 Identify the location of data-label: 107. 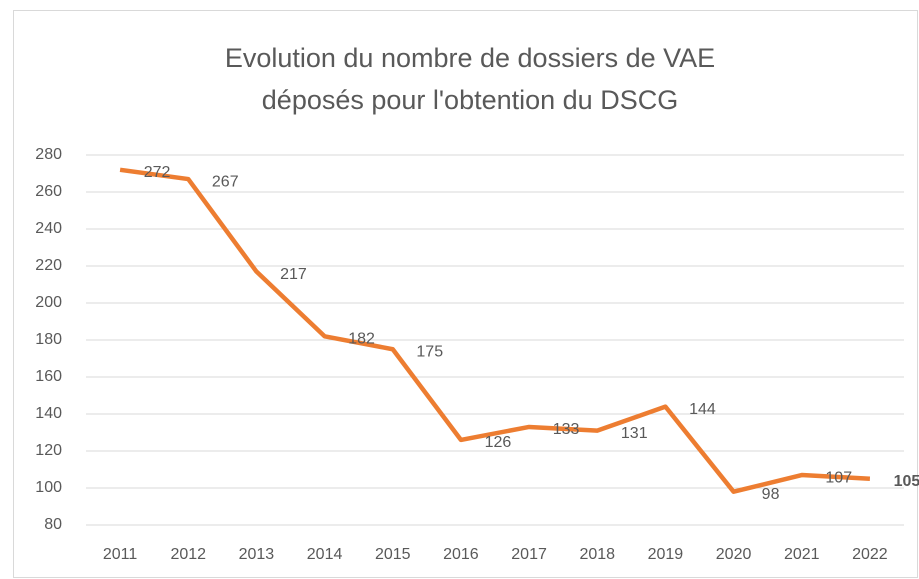
(838, 477).